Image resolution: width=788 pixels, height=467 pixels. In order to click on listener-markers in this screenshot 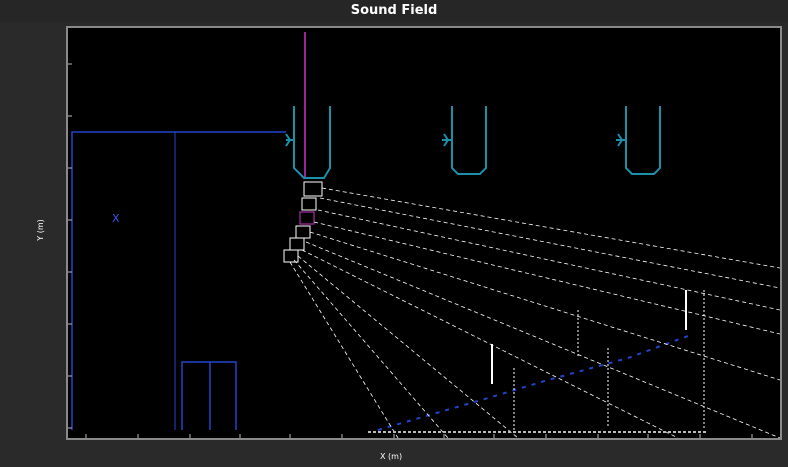, I will do `click(598, 360)`.